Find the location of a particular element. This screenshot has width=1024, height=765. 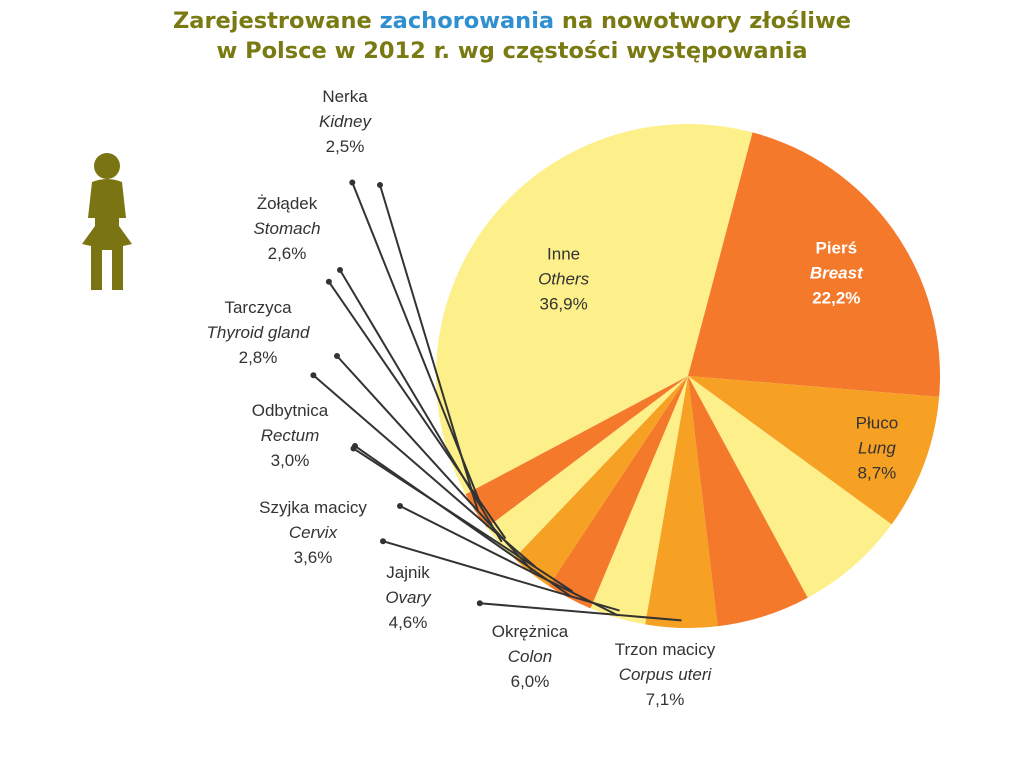

label-pl-lung: Płuco is located at coordinates (877, 422).